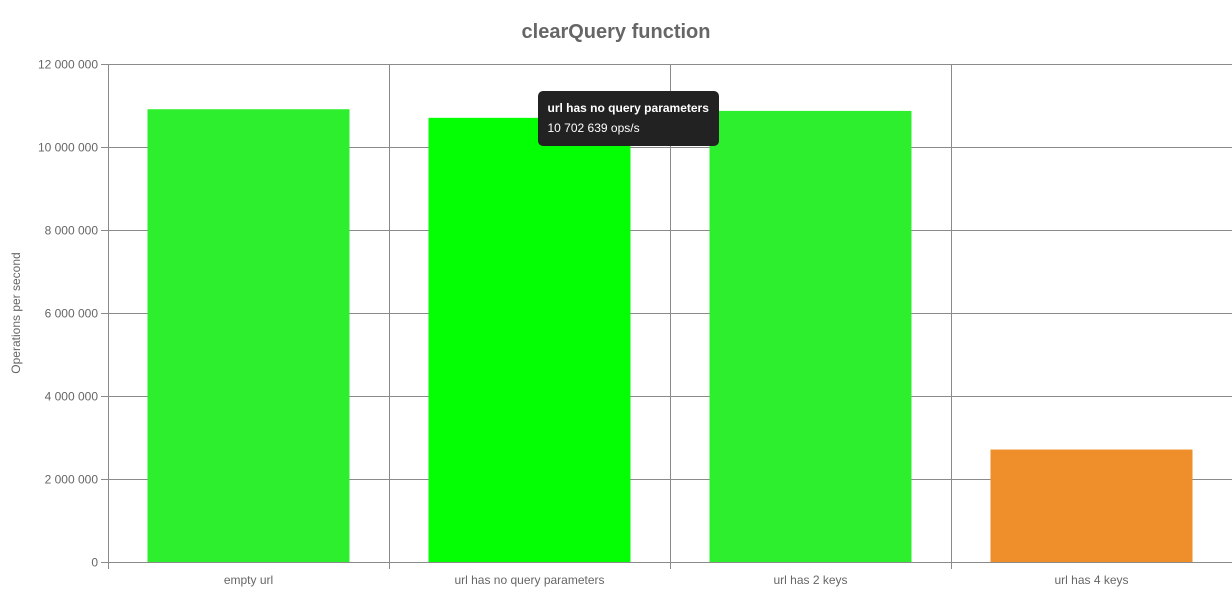 The image size is (1232, 591). What do you see at coordinates (72, 480) in the screenshot?
I see `y-tick-label: 2 000 000` at bounding box center [72, 480].